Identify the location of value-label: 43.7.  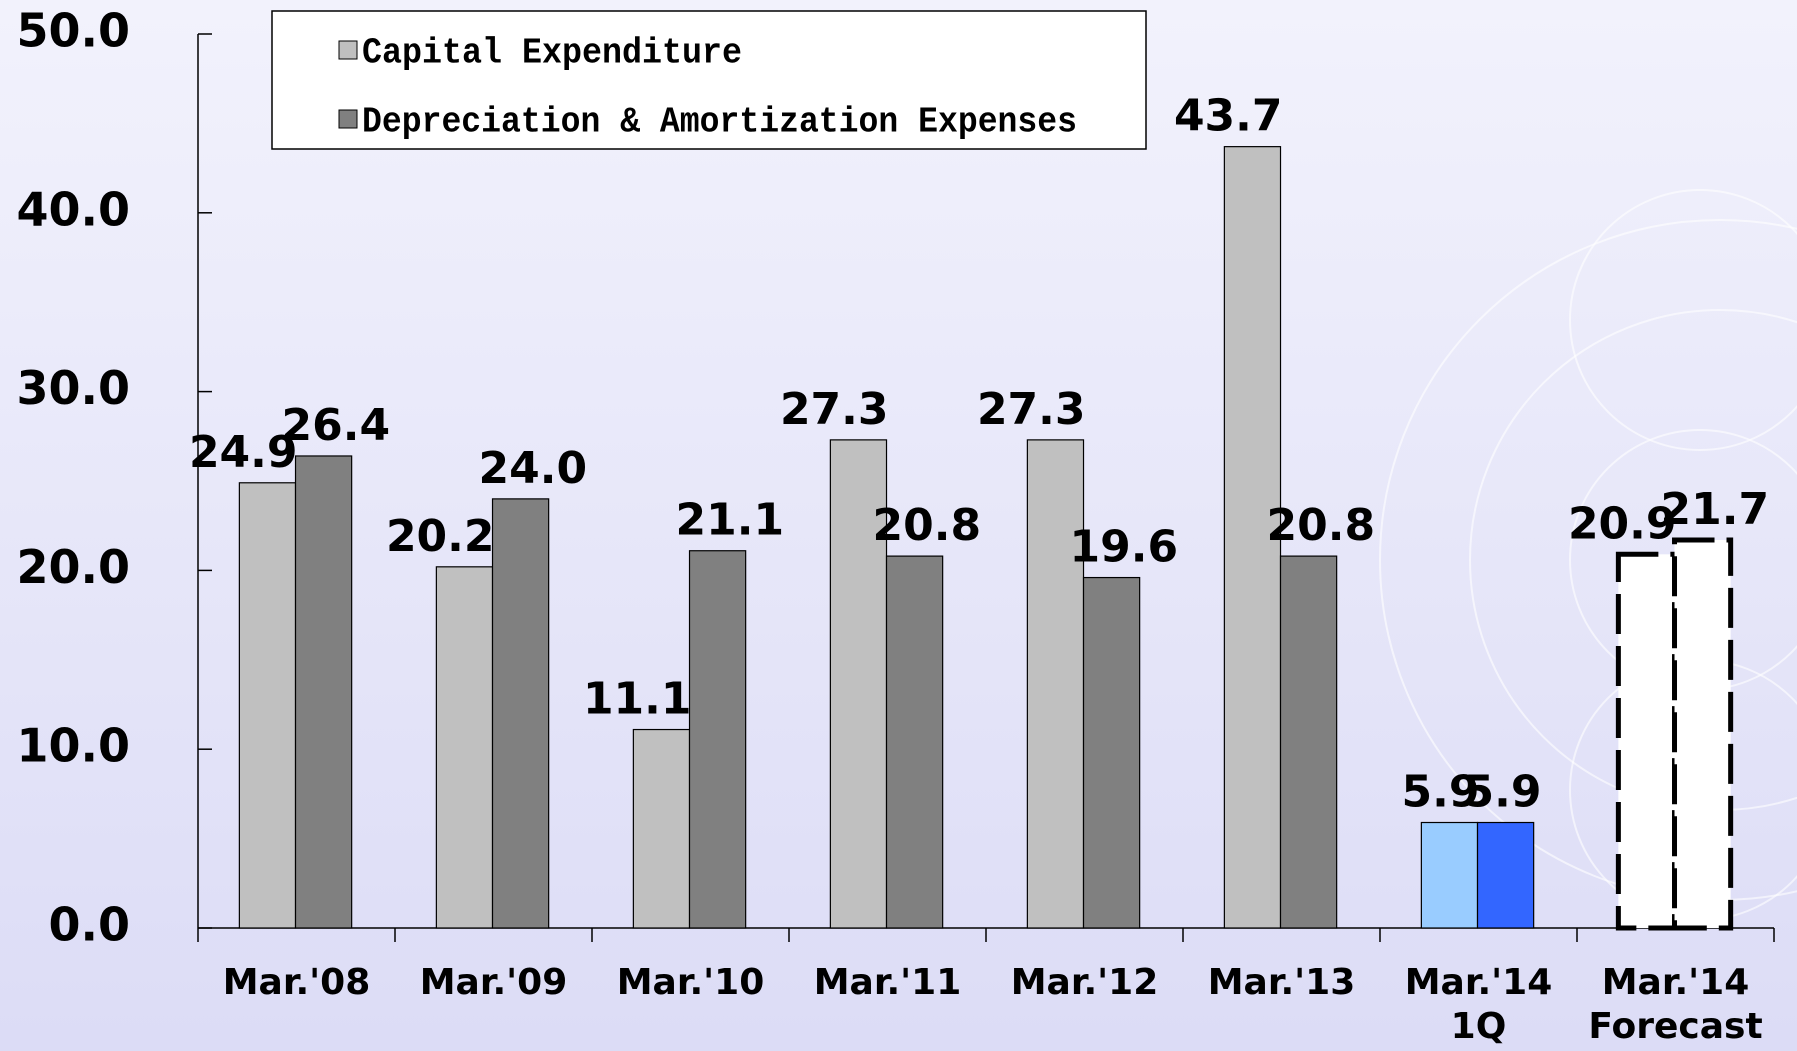
(1228, 116).